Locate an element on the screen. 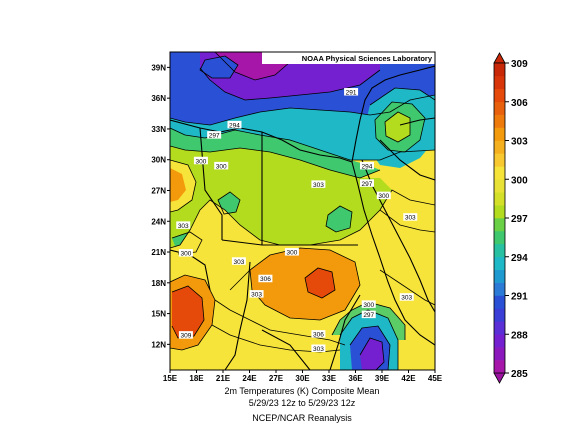 This screenshot has height=437, width=565. lat-tick-label: 21N is located at coordinates (158, 252).